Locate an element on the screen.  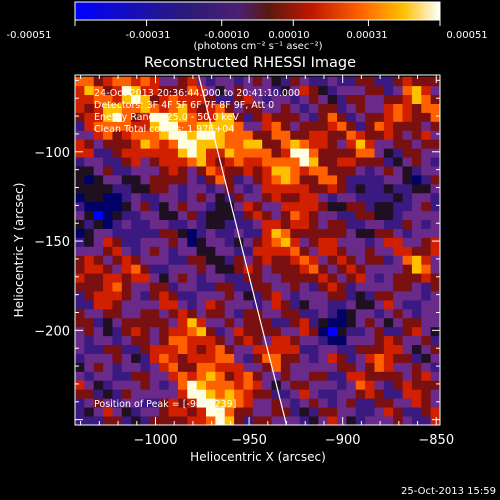
y-tick-labels: −100 −150 −200 is located at coordinates (52, 243).